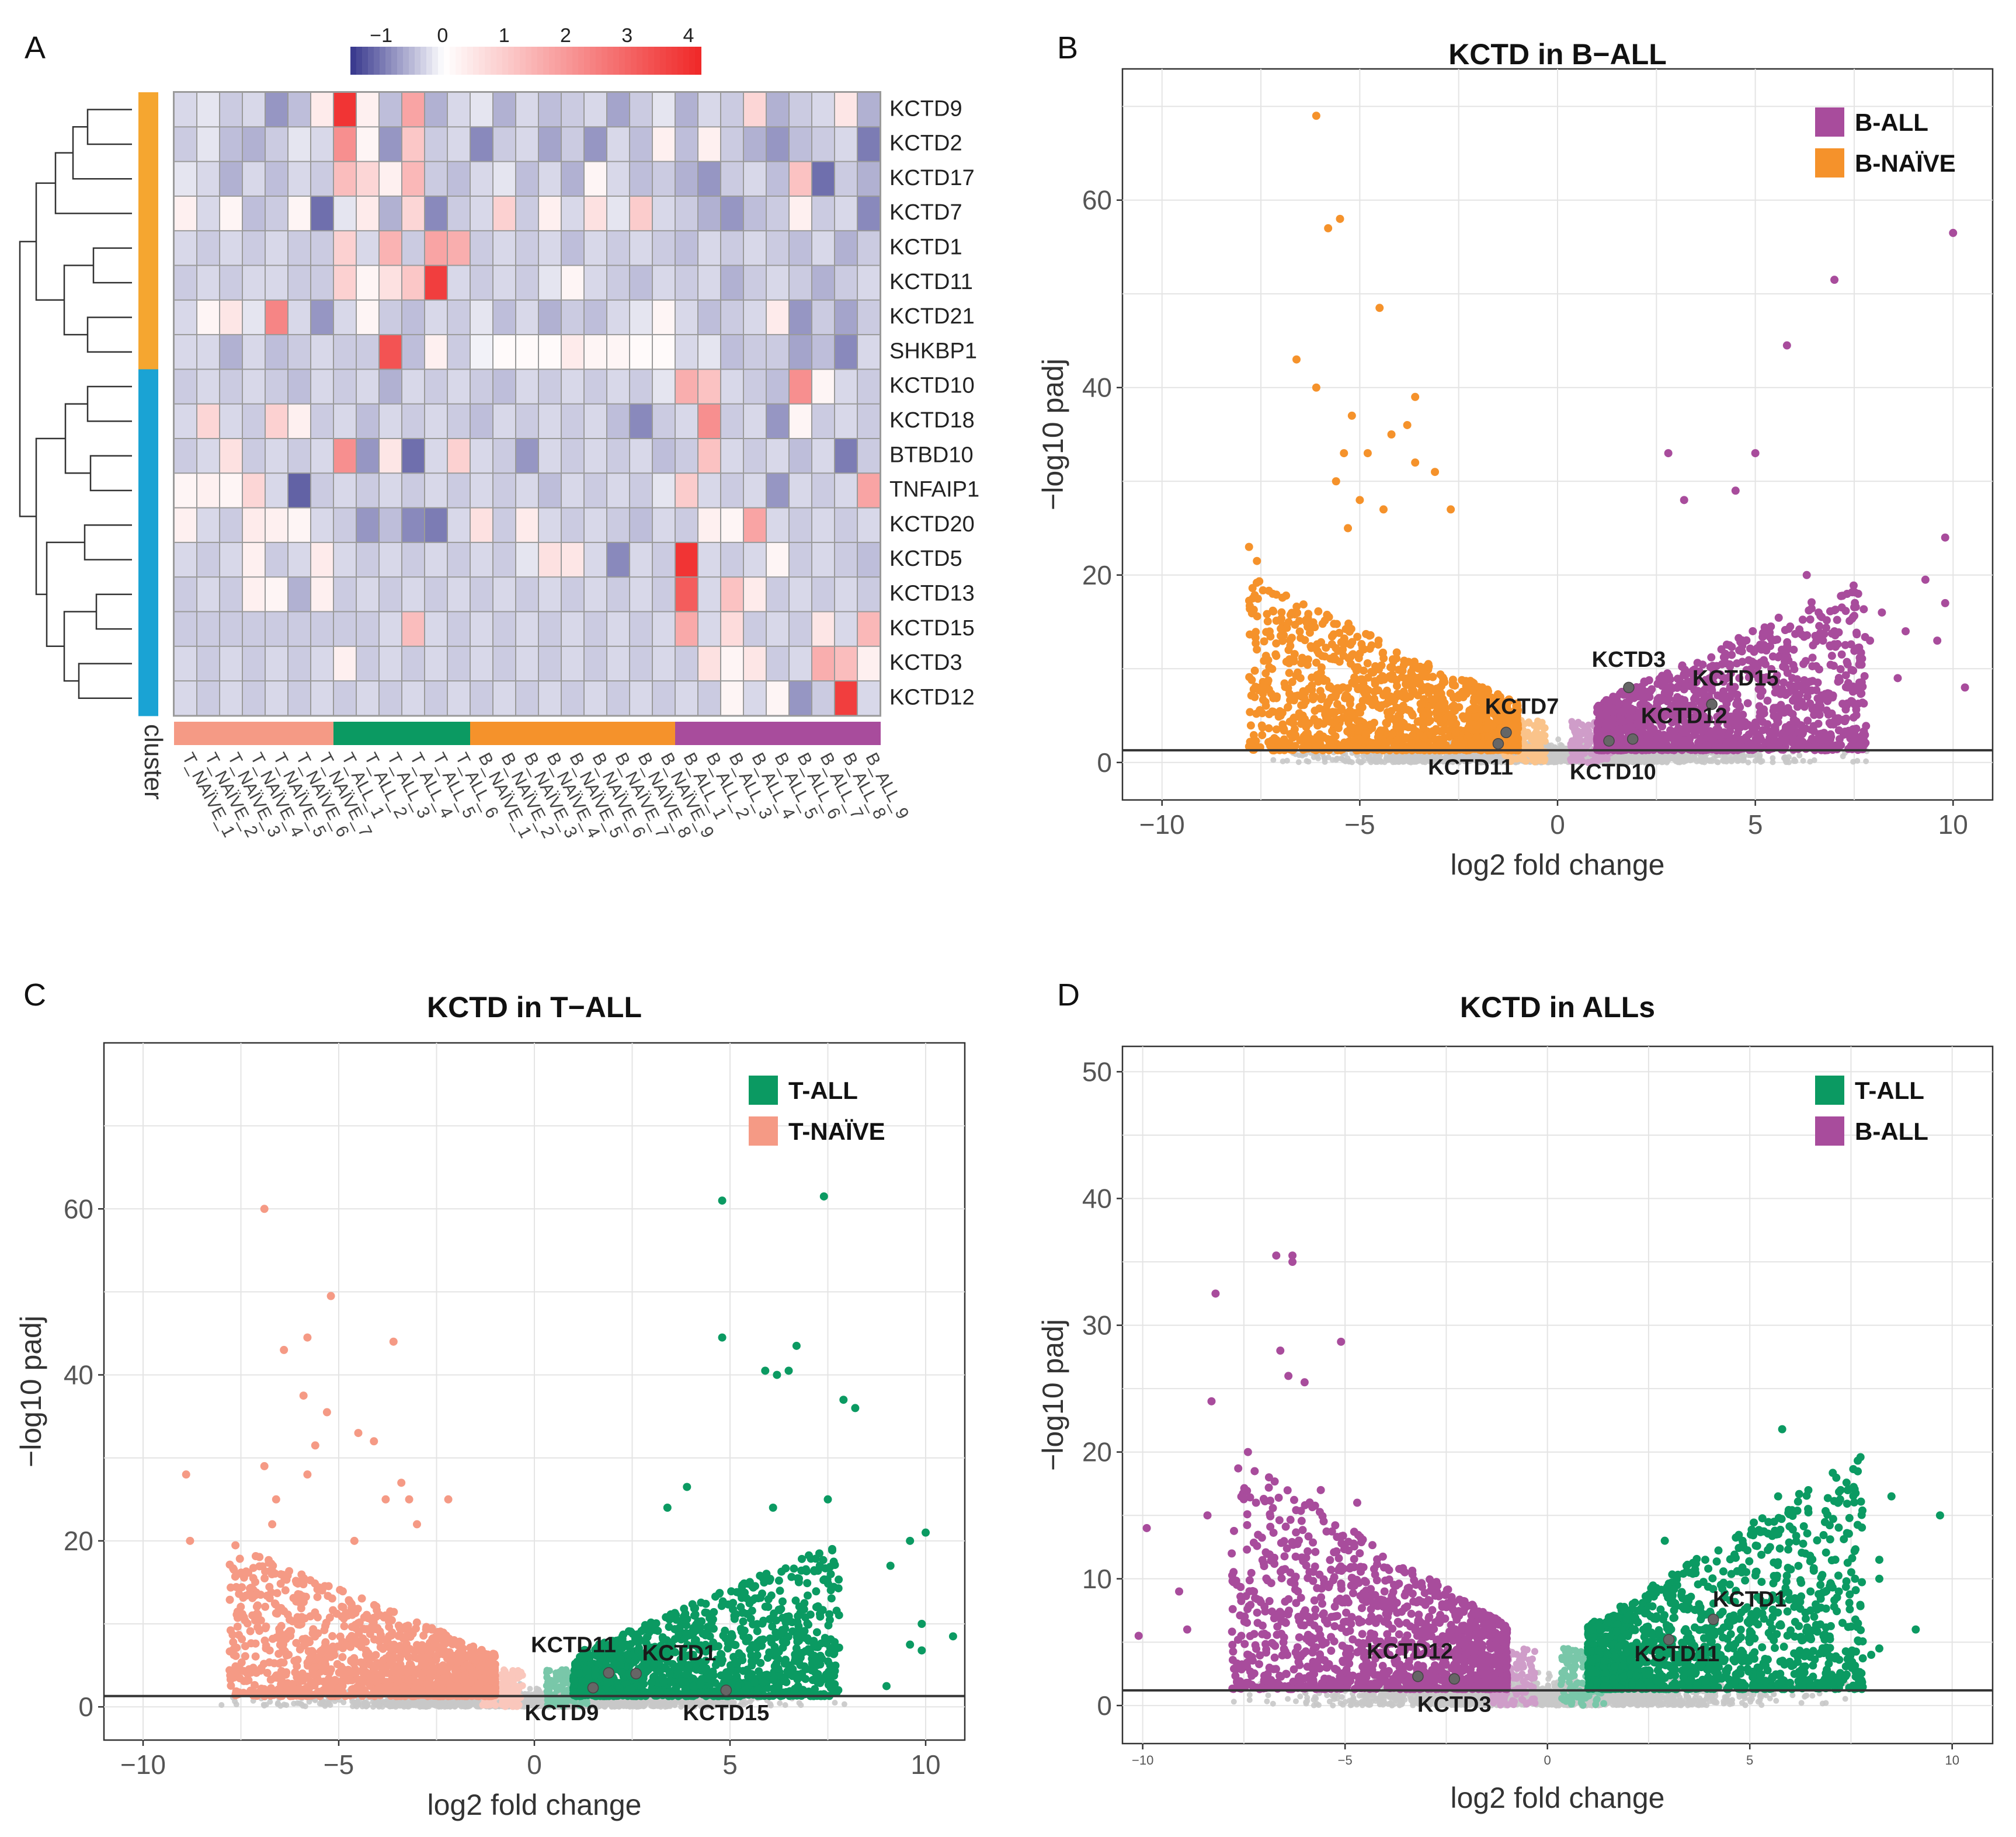 This screenshot has width=2016, height=1837. I want to click on x-tick-label: −5, so click(1359, 825).